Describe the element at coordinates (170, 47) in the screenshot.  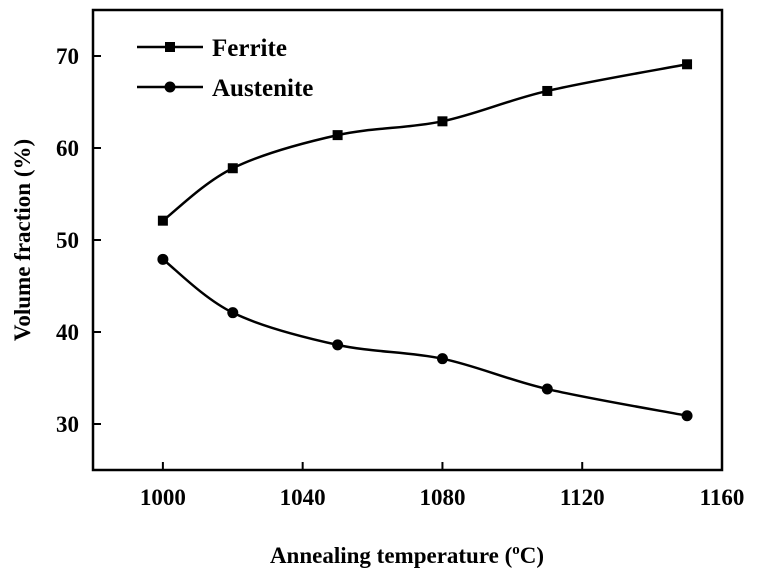
I see `legend-ferrite-marker` at that location.